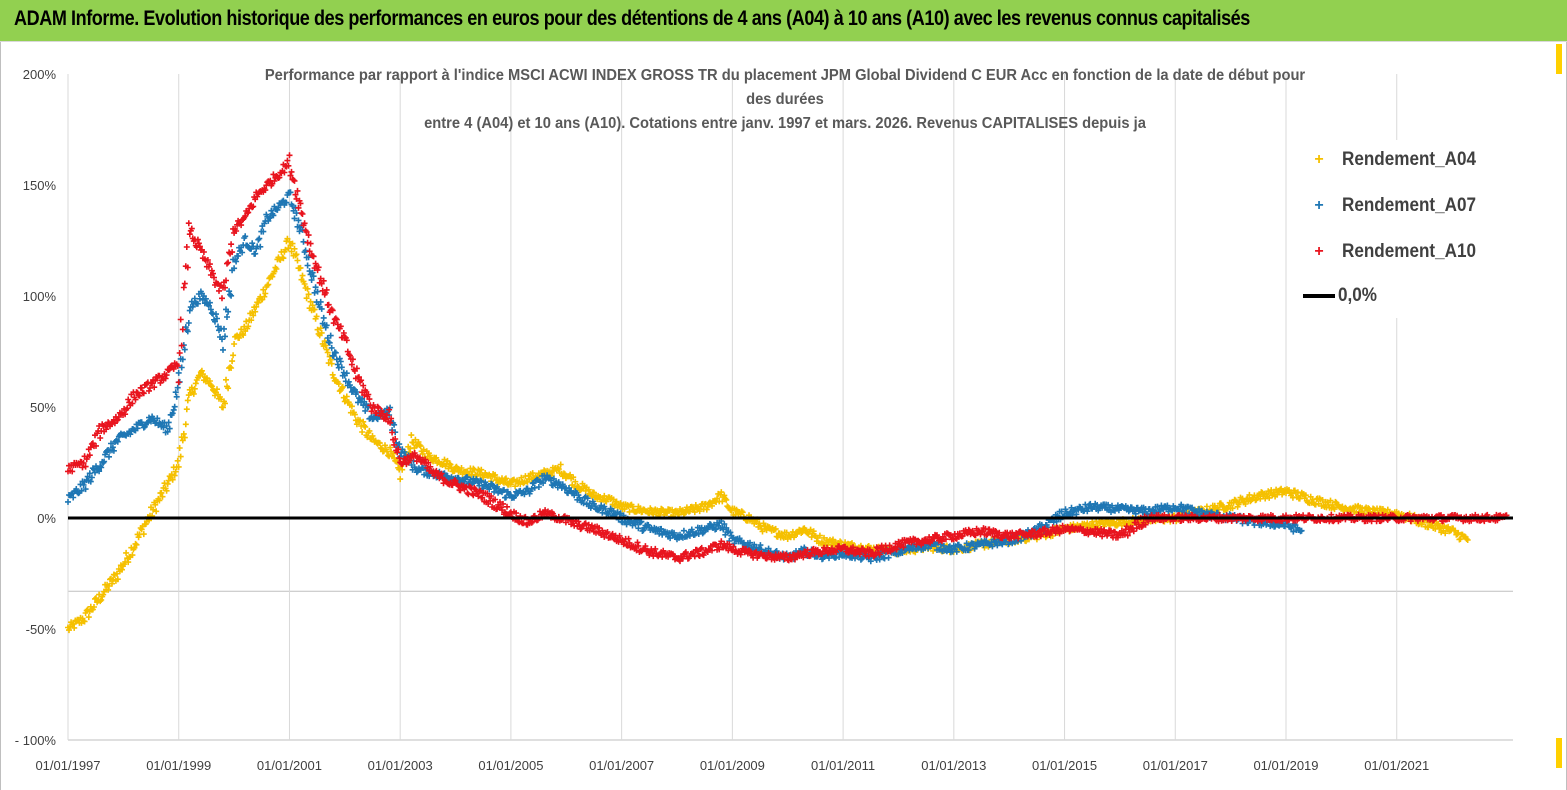  I want to click on legend-line-zero, so click(1319, 296).